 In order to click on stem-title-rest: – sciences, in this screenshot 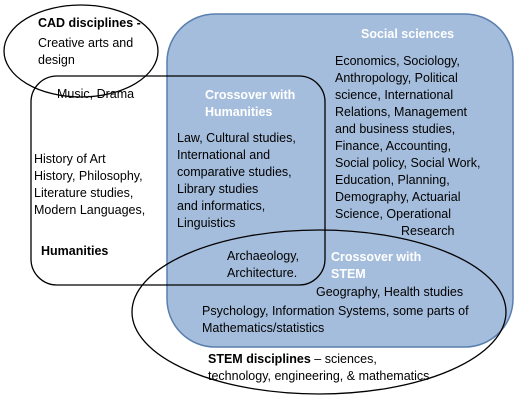, I will do `click(343, 359)`.